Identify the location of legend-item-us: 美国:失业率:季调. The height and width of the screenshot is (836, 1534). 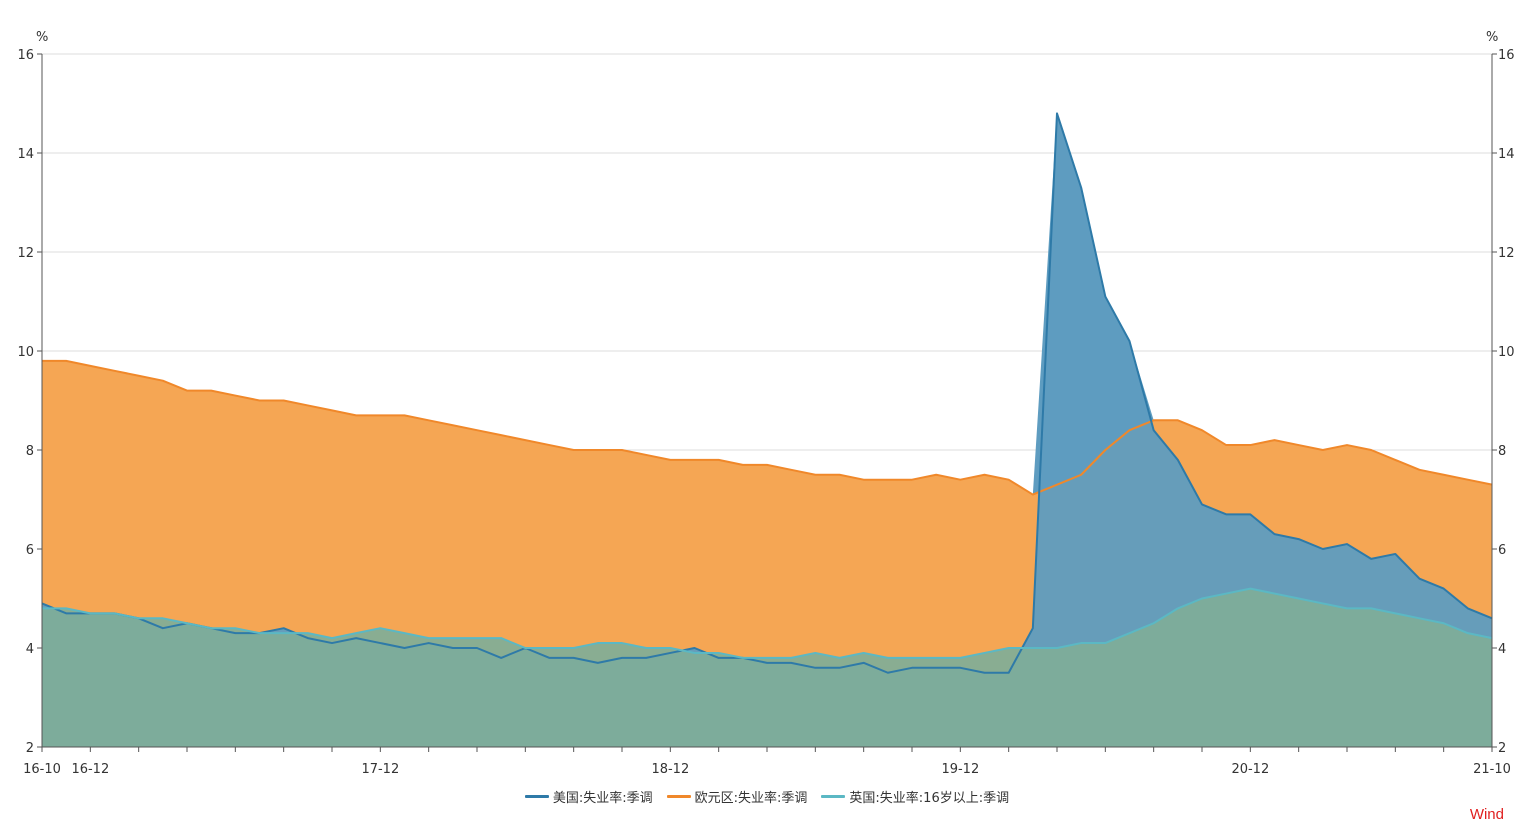
(588, 796).